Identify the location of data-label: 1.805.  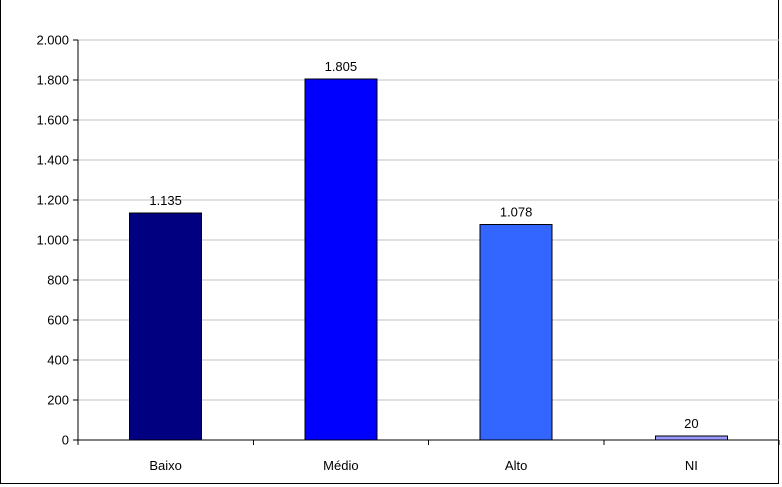
(341, 66).